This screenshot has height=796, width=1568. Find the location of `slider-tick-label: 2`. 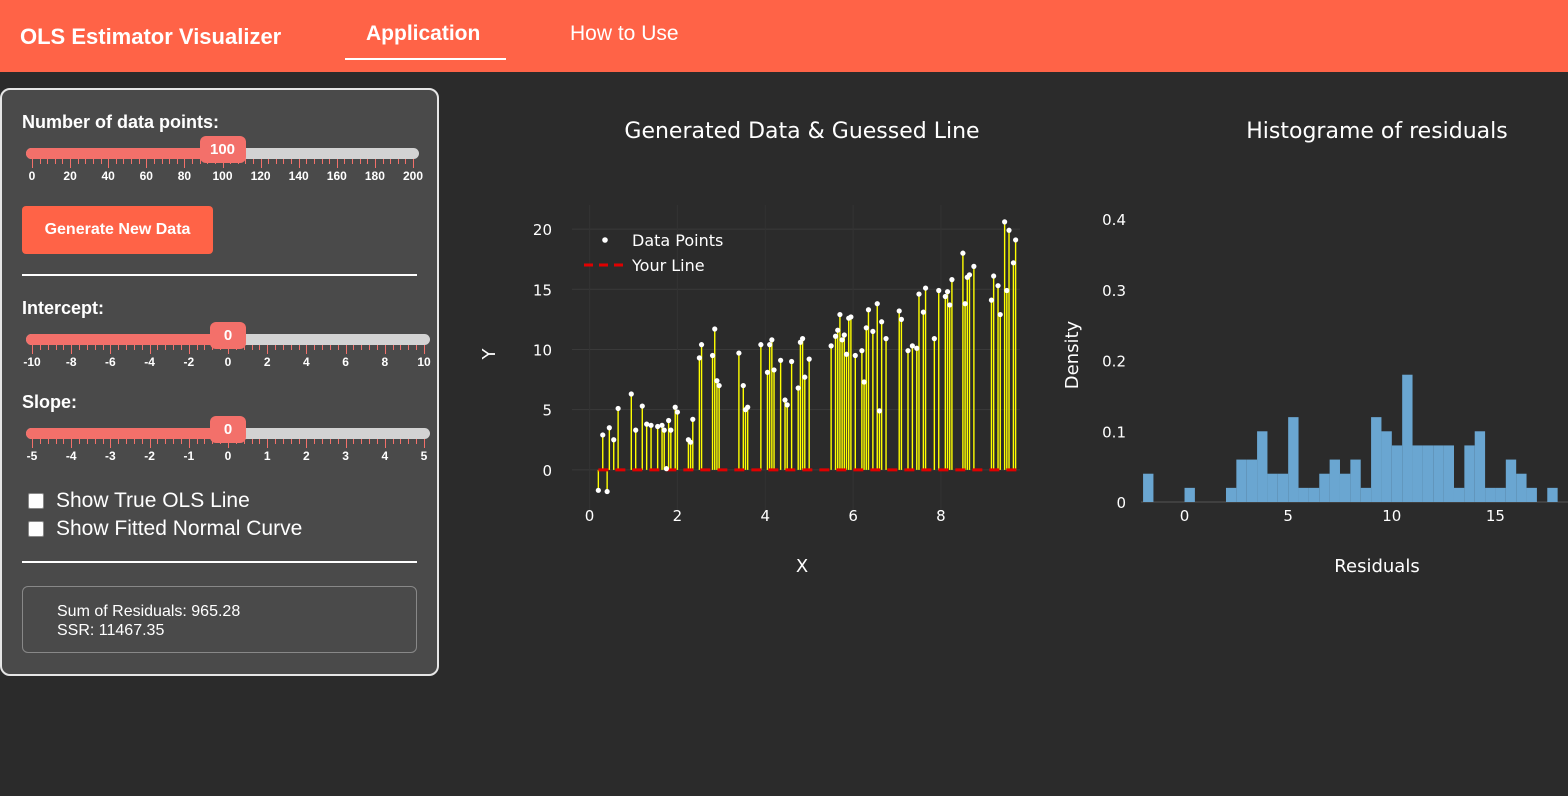

slider-tick-label: 2 is located at coordinates (267, 362).